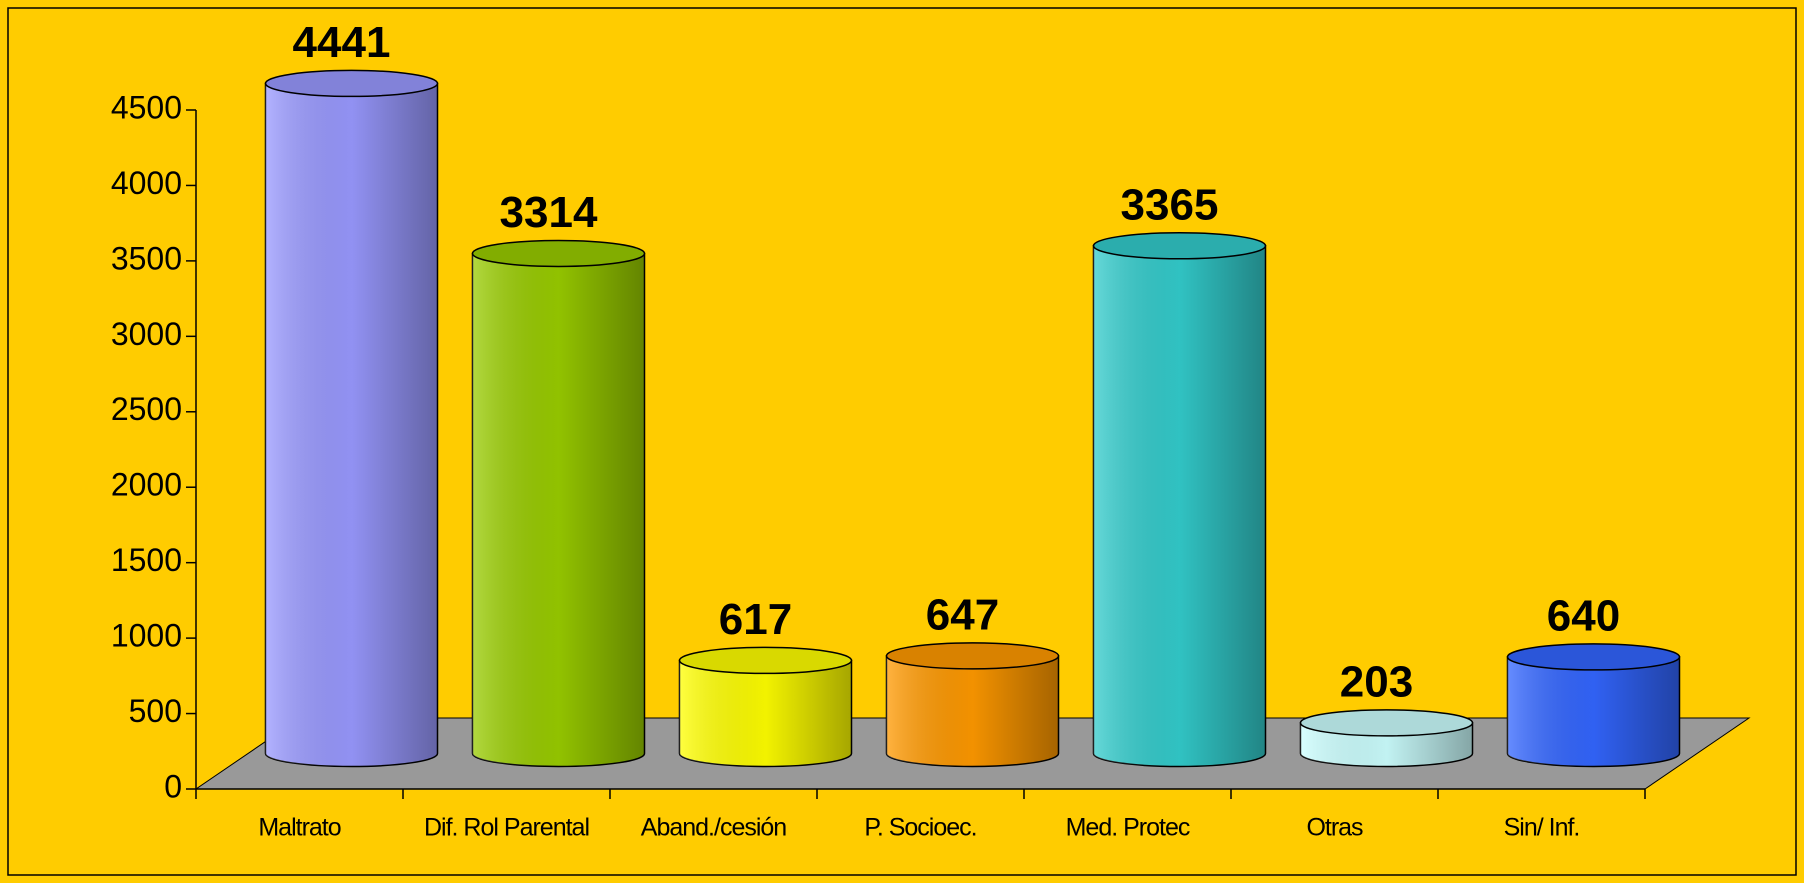 The image size is (1804, 883). Describe the element at coordinates (146, 334) in the screenshot. I see `y-tick-label: 3000` at that location.